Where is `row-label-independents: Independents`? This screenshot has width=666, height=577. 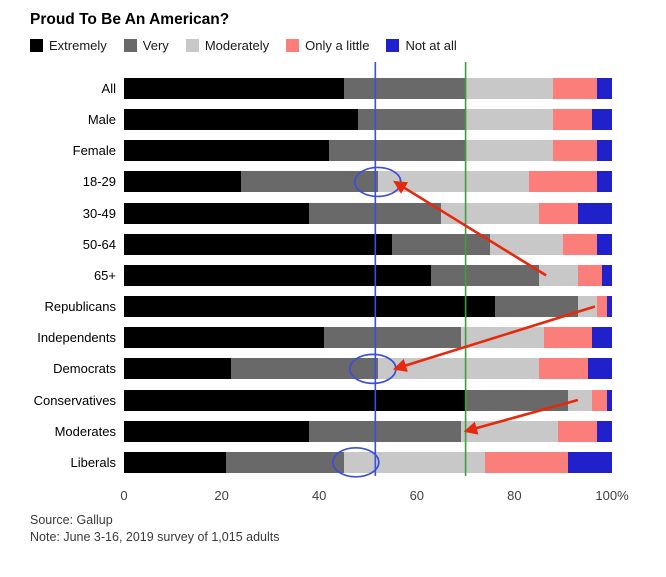 row-label-independents: Independents is located at coordinates (76, 338).